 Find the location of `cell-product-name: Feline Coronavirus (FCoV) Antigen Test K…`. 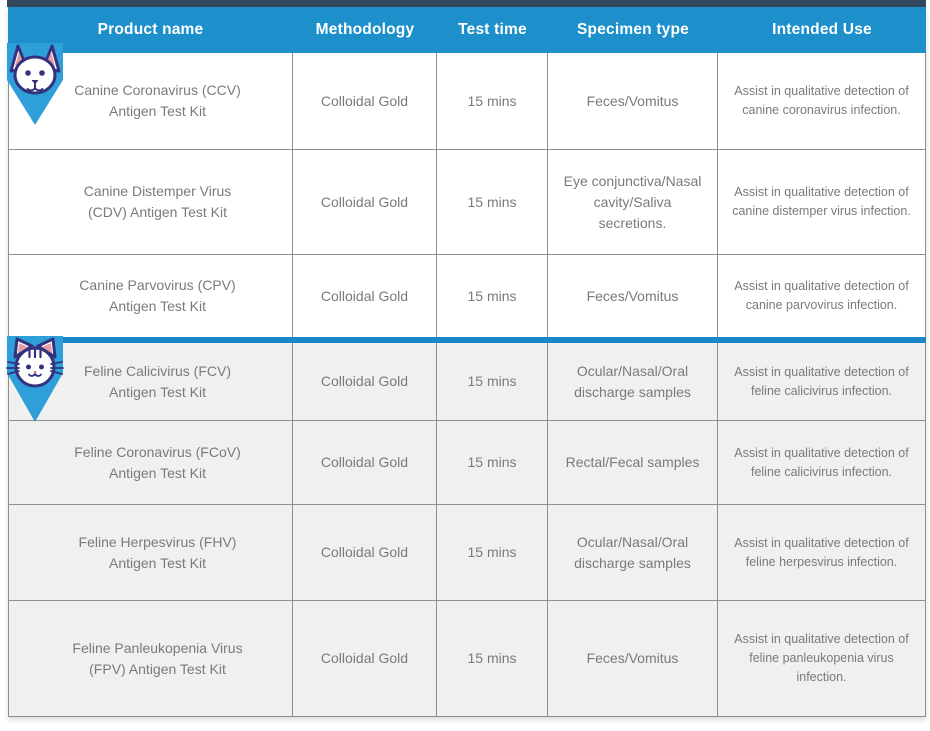

cell-product-name: Feline Coronavirus (FCoV) Antigen Test K… is located at coordinates (151, 463).